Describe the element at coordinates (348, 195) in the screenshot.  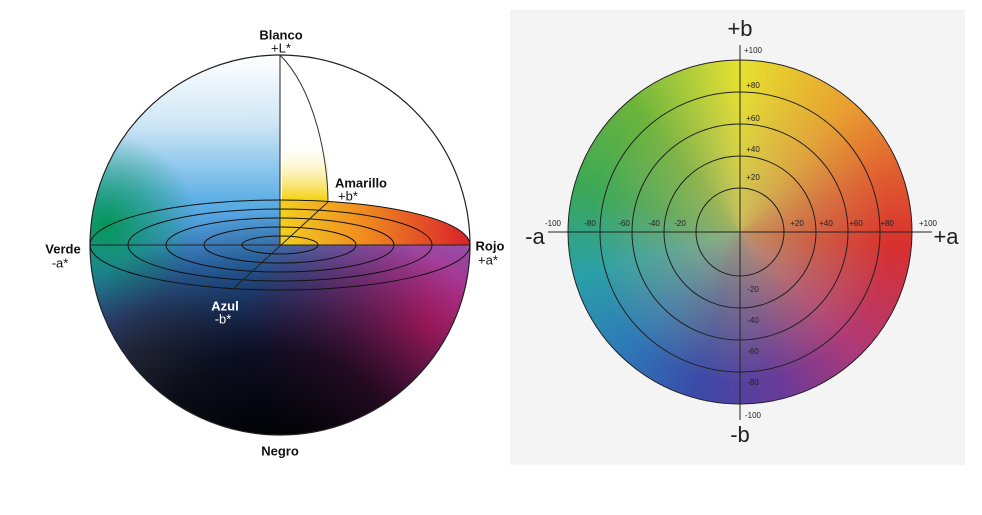
I see `label-plus-b: +b*` at that location.